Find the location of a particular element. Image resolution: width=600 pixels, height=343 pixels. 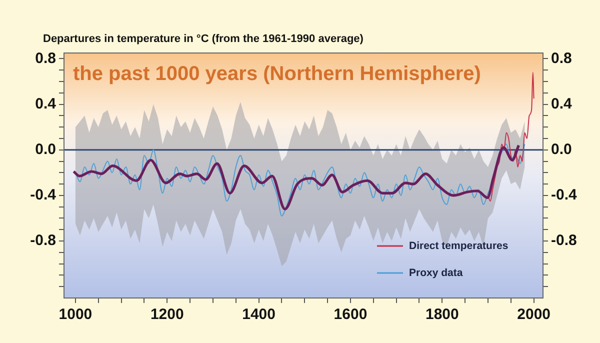

y-tick-label: -0.8 is located at coordinates (43, 241).